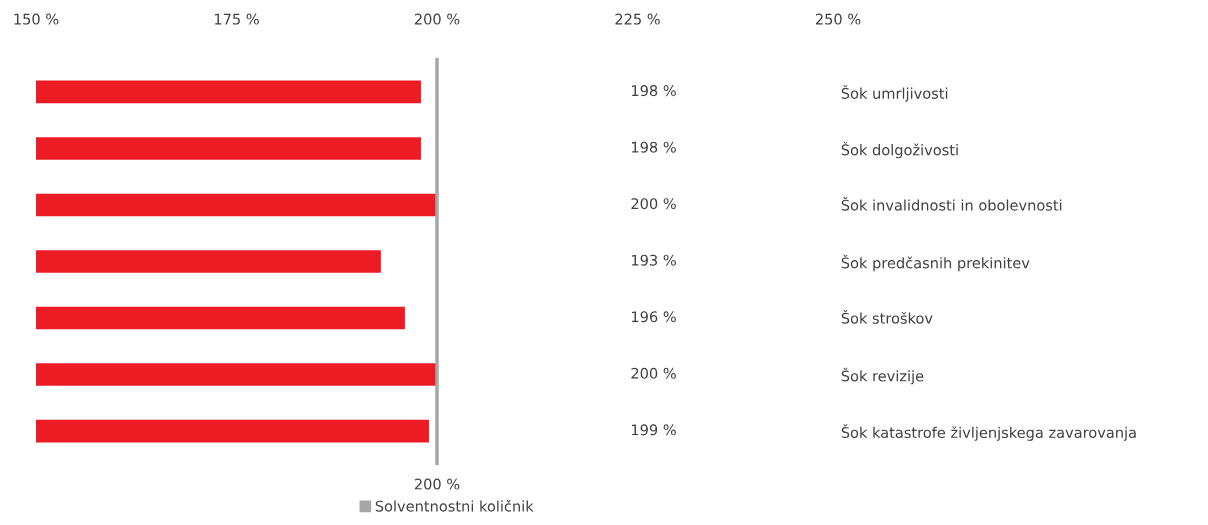 This screenshot has height=525, width=1208. I want to click on y-tick-label: Šok stroškov, so click(887, 317).